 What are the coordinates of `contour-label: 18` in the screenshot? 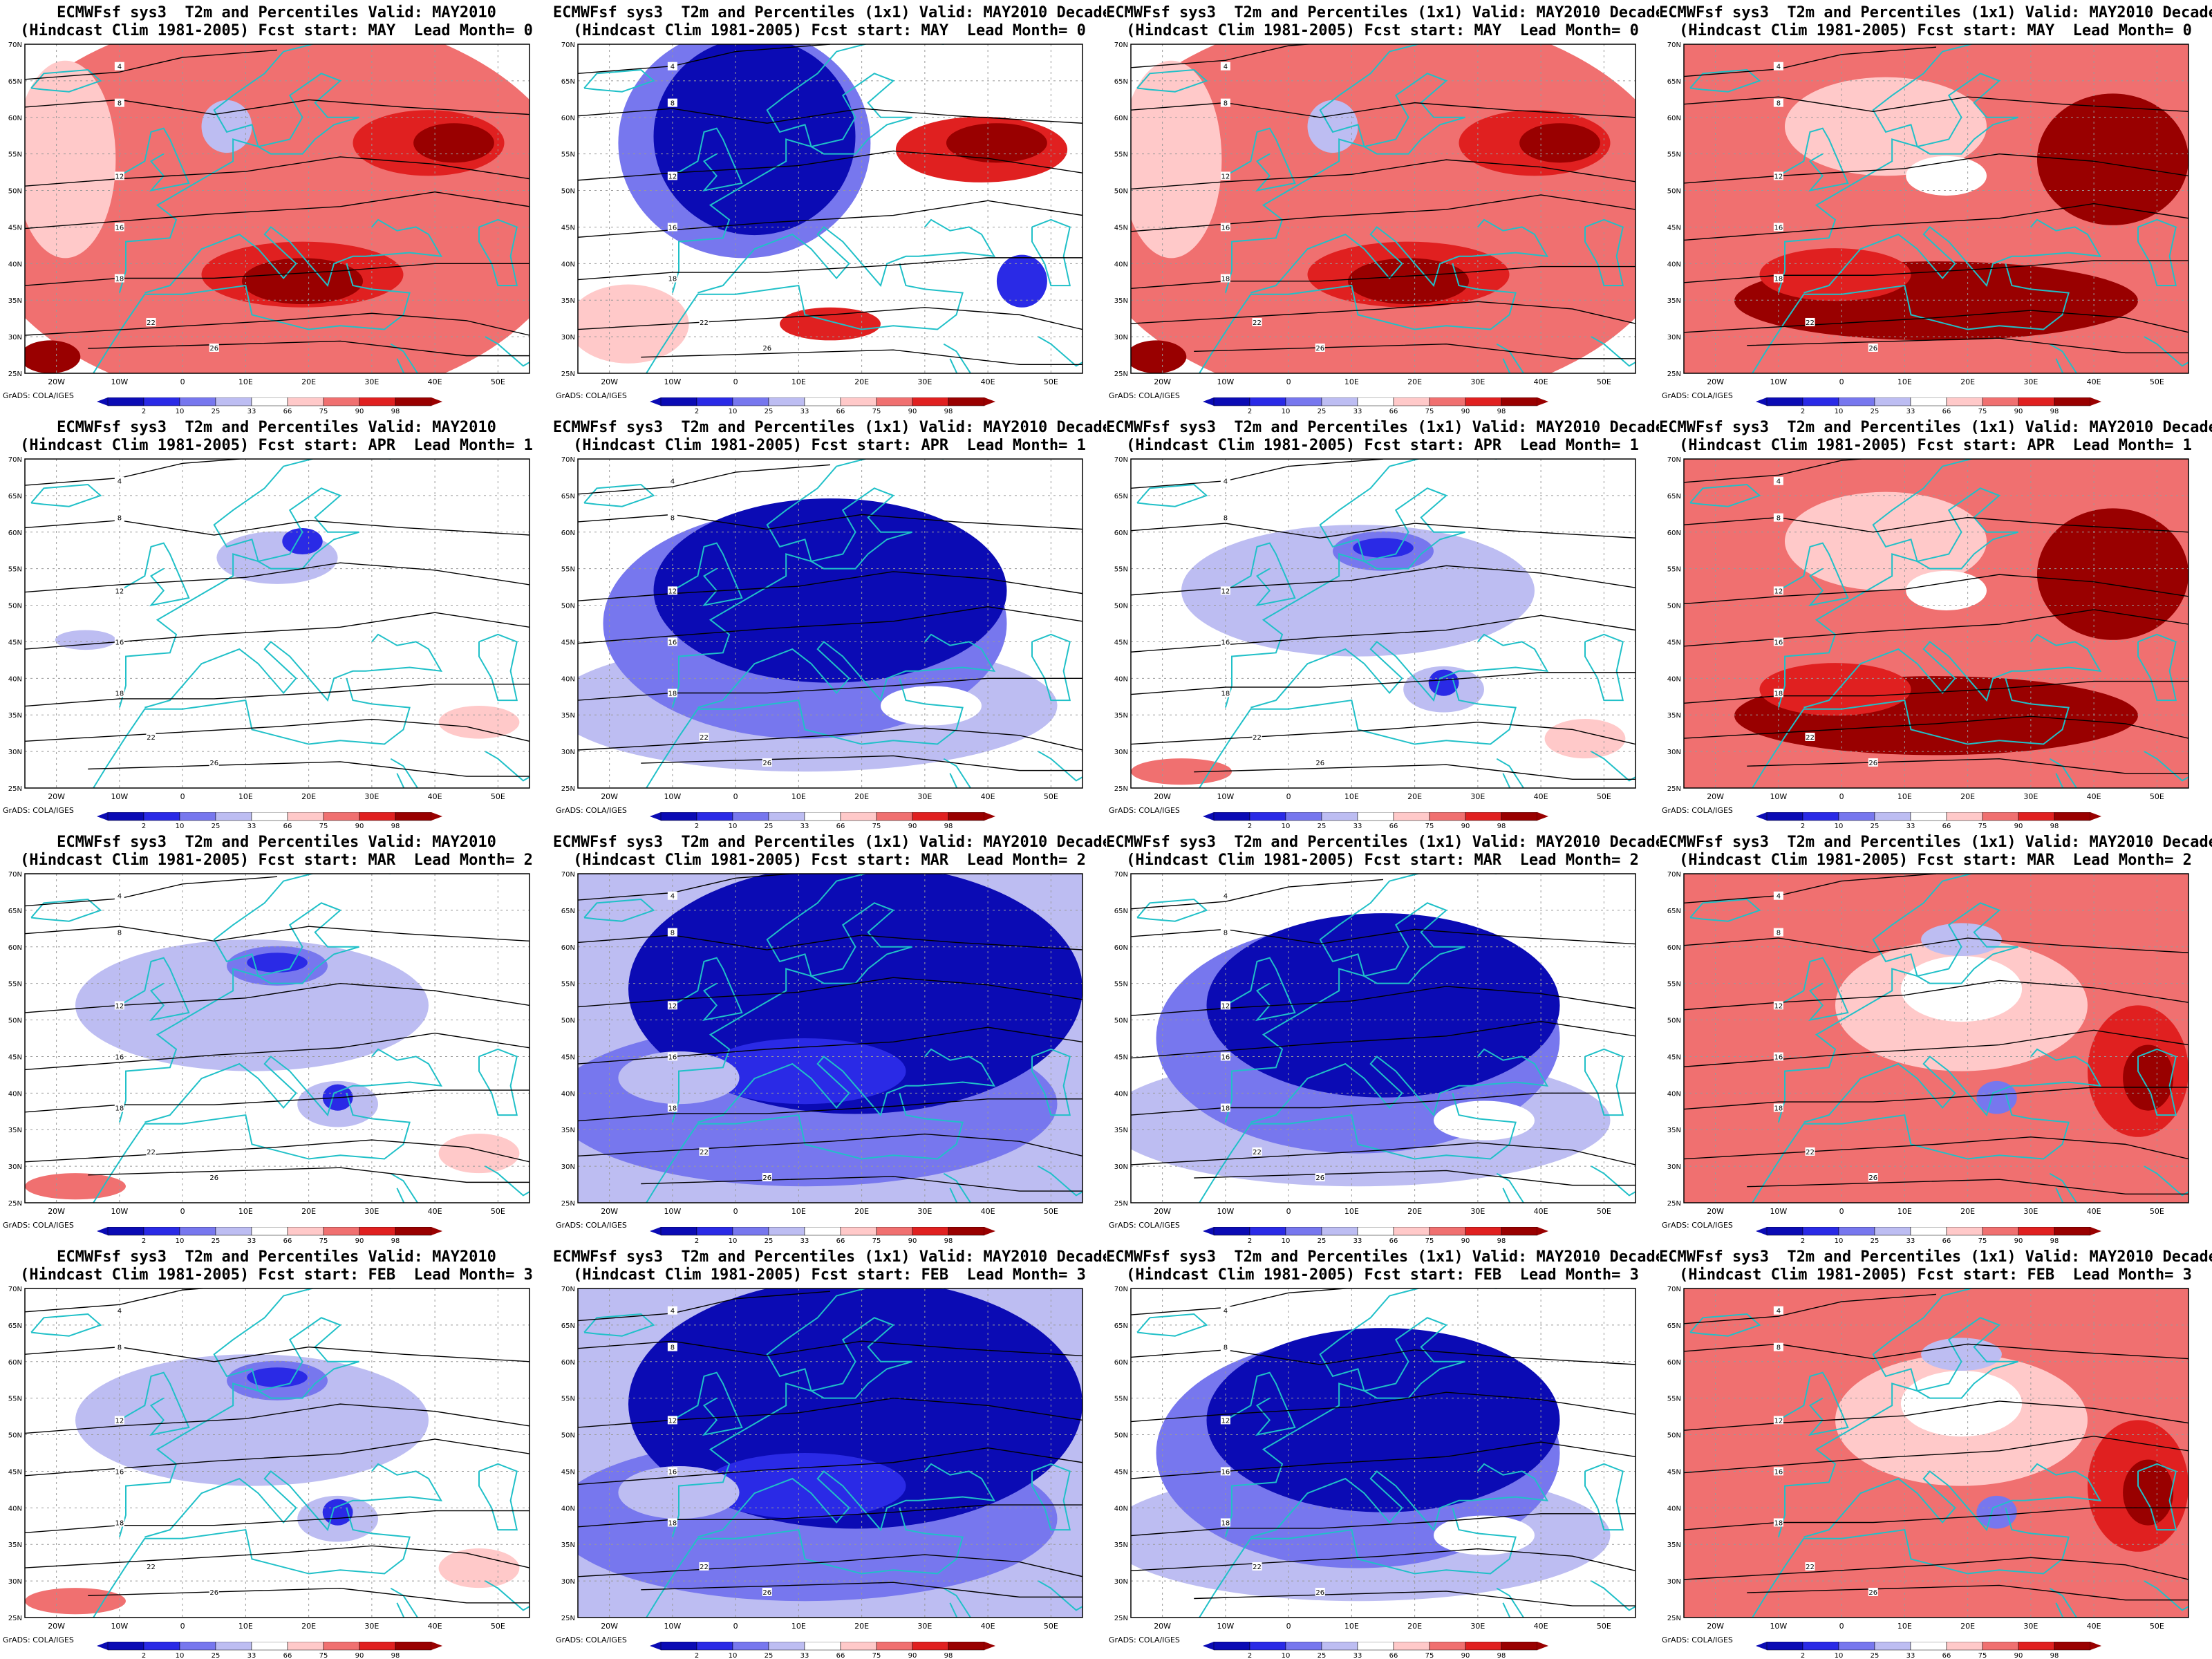 It's located at (1779, 1523).